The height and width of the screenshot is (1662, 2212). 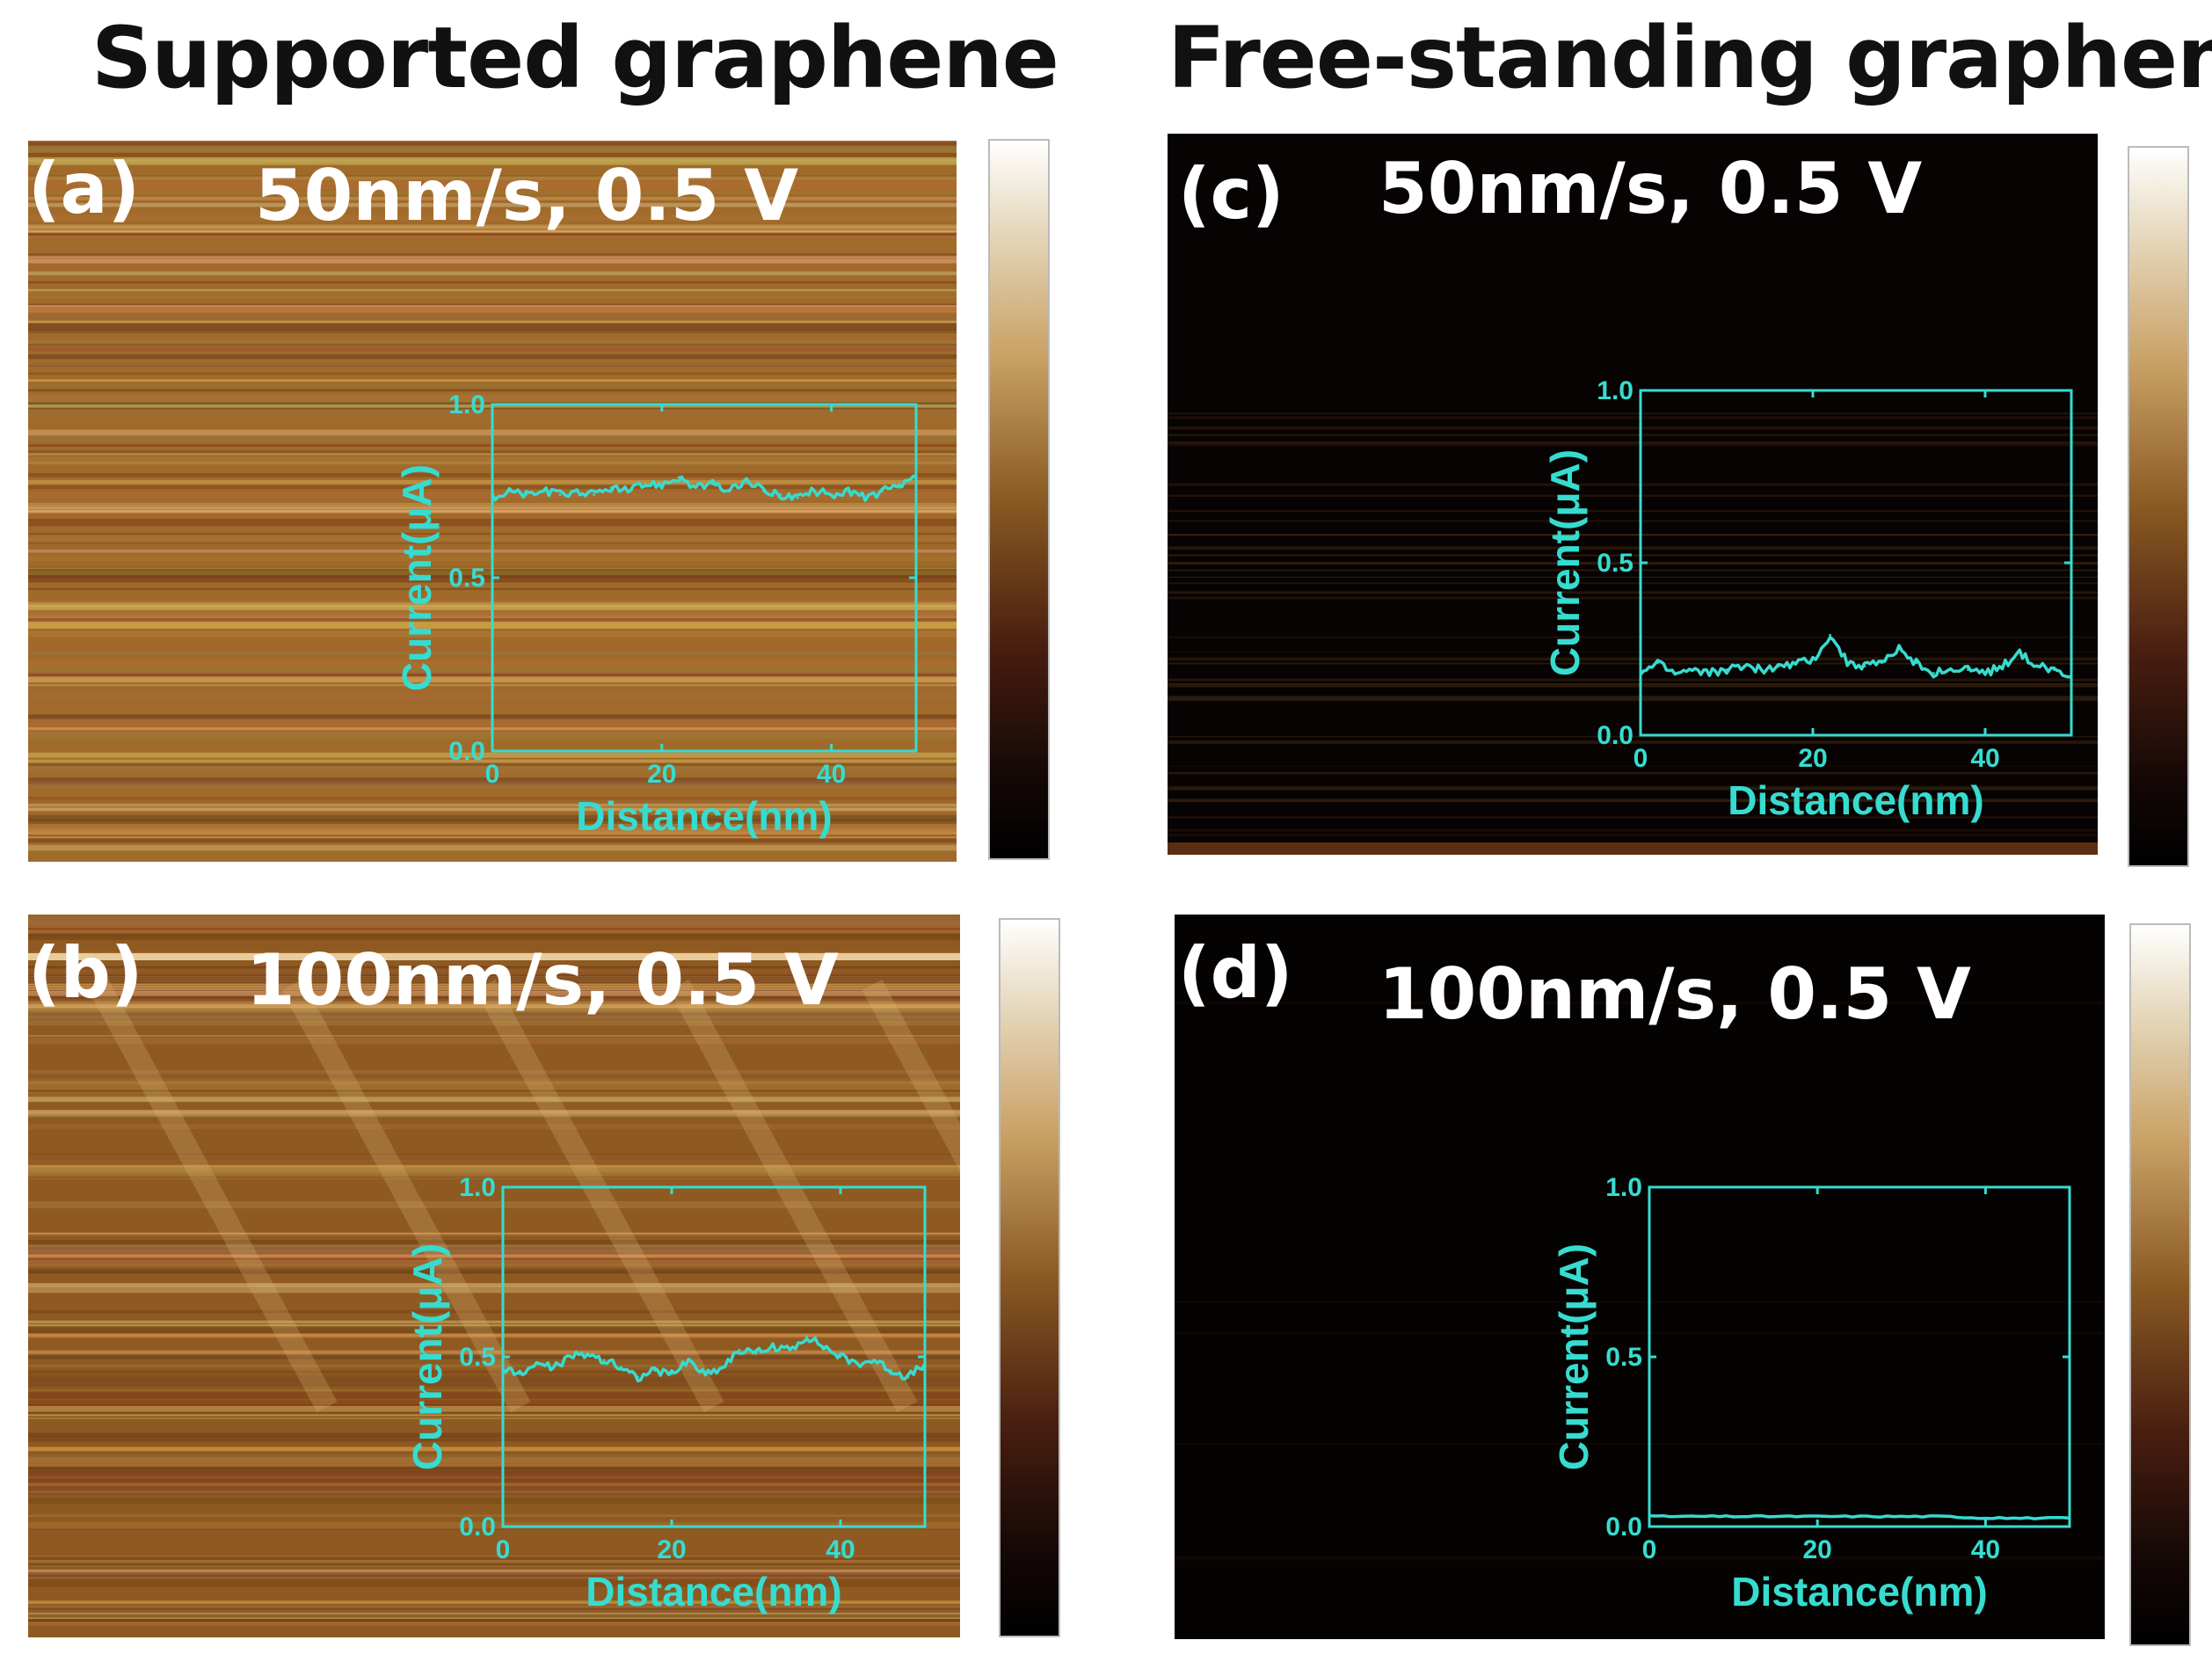 I want to click on x-tick-label: 20, so click(x=1817, y=1549).